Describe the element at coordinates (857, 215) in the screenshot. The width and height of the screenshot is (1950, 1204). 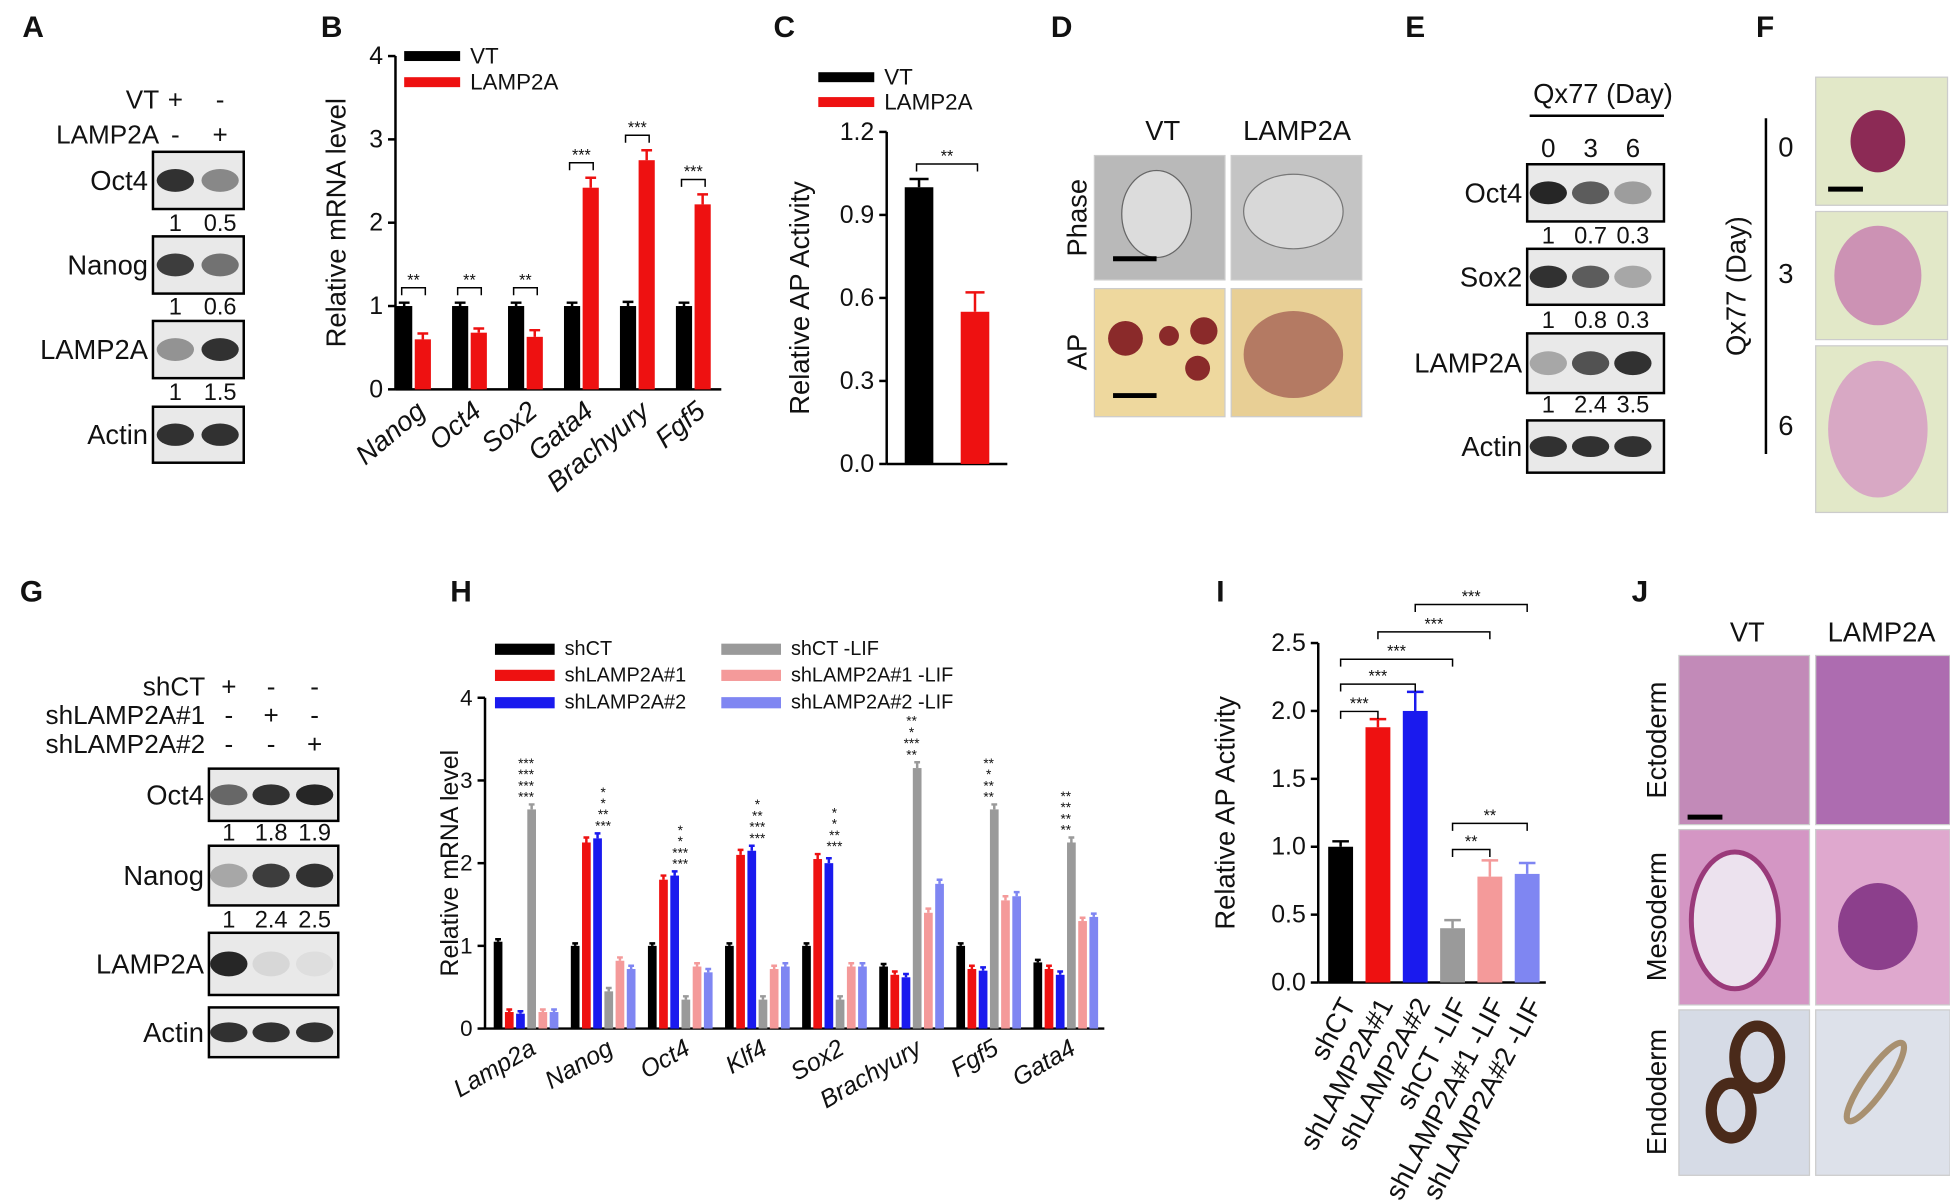
I see `y-tick-label: 0.9` at that location.